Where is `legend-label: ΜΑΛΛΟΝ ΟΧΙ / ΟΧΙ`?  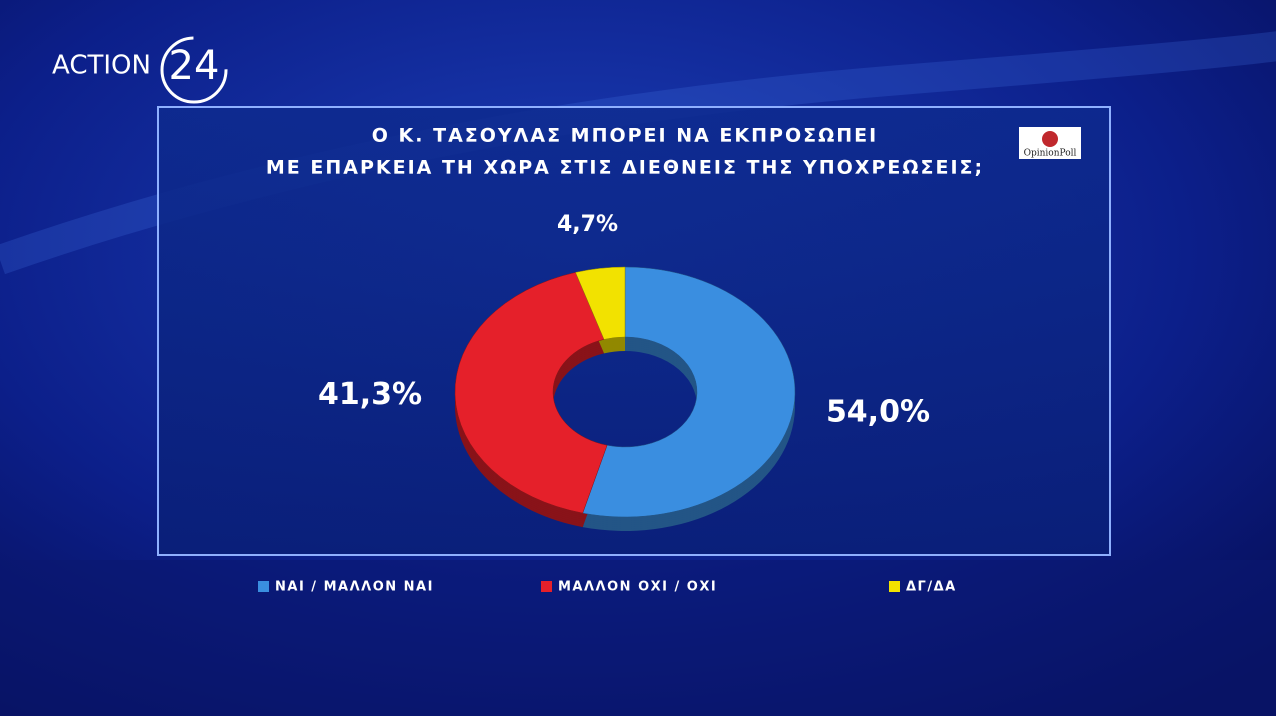
legend-label: ΜΑΛΛΟΝ ΟΧΙ / ΟΧΙ is located at coordinates (637, 587).